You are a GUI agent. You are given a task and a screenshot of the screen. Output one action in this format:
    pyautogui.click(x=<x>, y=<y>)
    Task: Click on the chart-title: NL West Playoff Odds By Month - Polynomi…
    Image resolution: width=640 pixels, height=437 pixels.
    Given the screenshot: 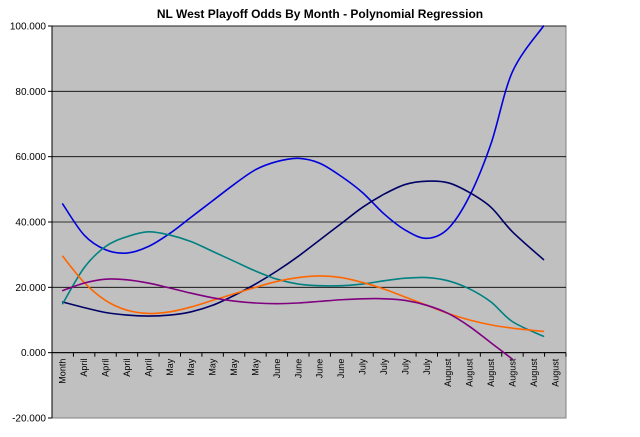 What is the action you would take?
    pyautogui.click(x=320, y=14)
    